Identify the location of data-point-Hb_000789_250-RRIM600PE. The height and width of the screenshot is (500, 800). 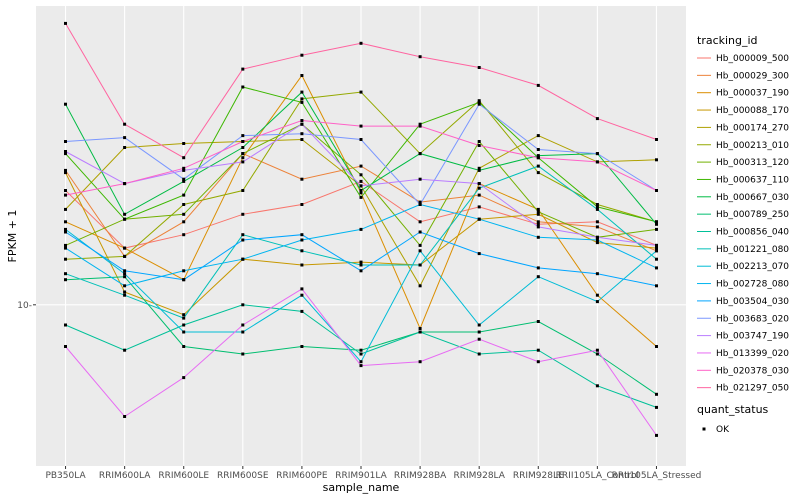
(302, 346).